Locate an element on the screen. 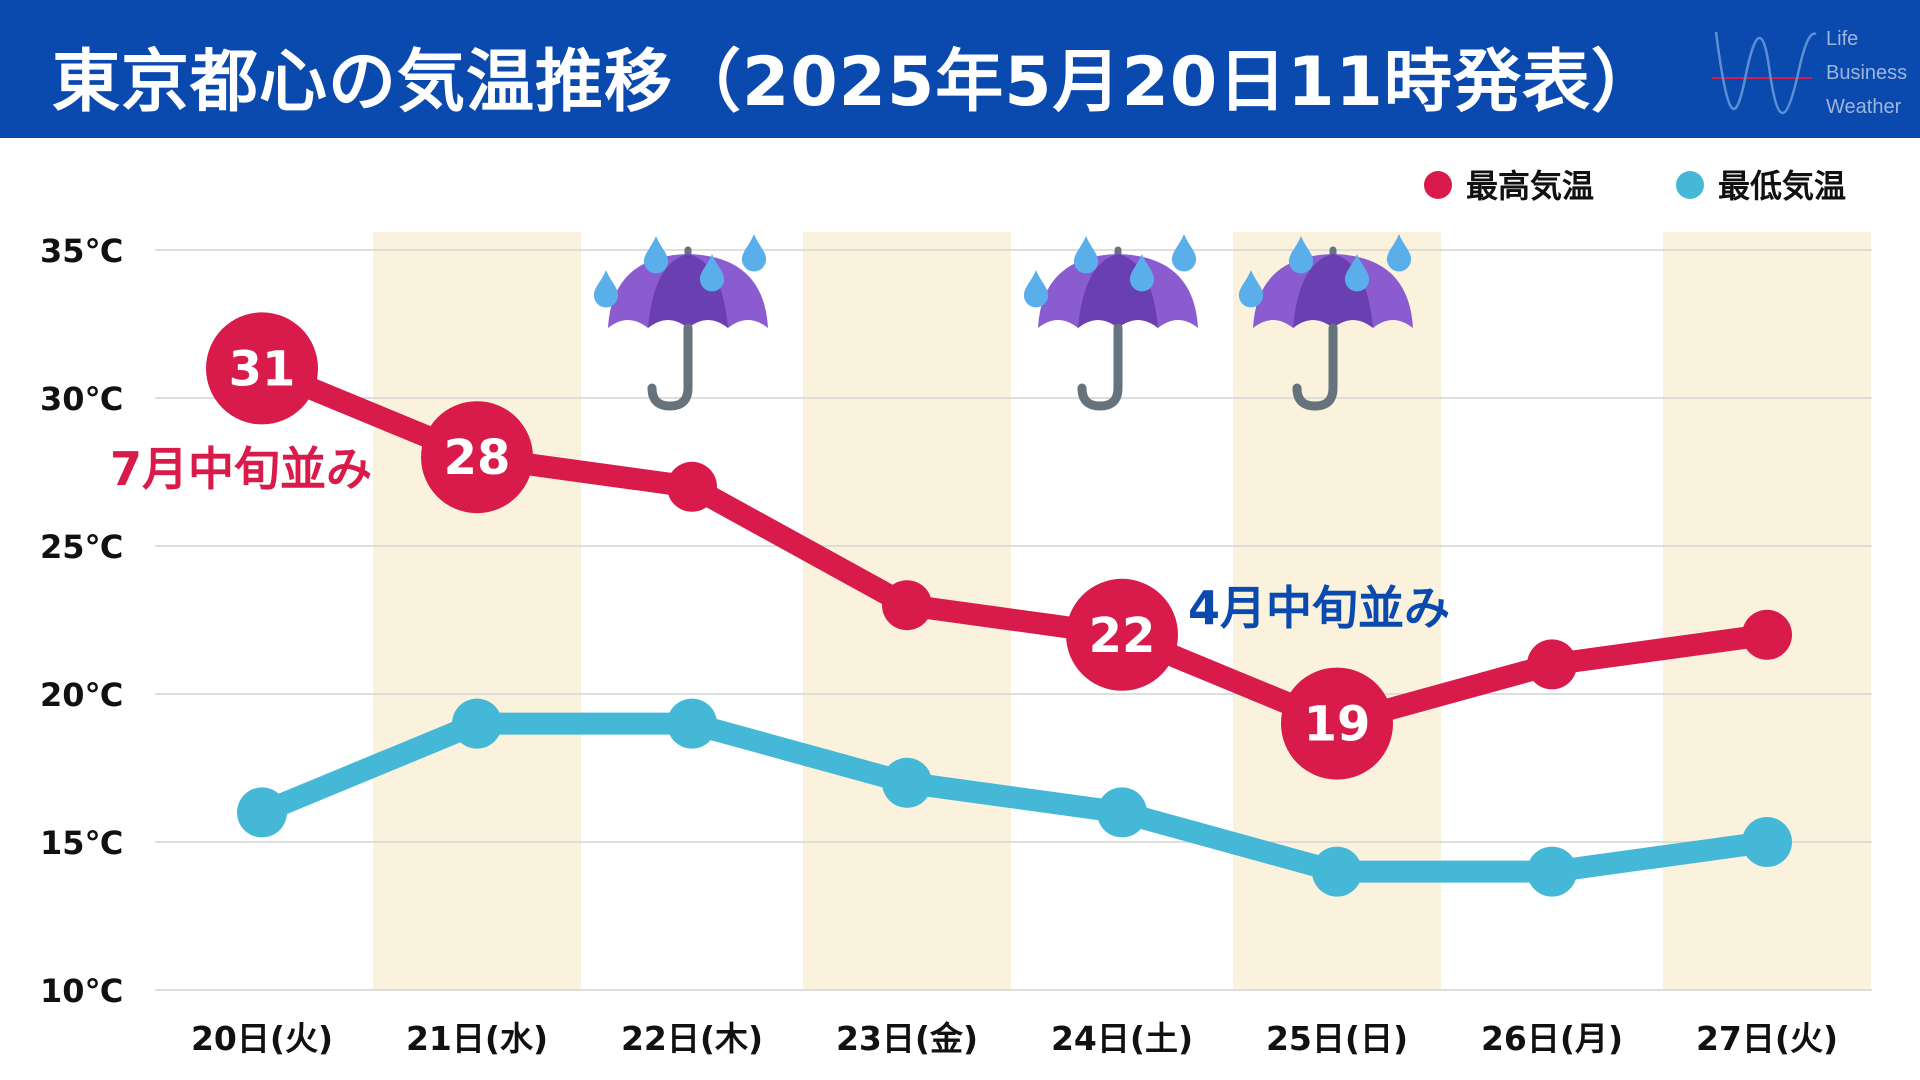 This screenshot has width=1920, height=1080. annotations: 7月中旬並み 4月中旬並み is located at coordinates (780, 538).